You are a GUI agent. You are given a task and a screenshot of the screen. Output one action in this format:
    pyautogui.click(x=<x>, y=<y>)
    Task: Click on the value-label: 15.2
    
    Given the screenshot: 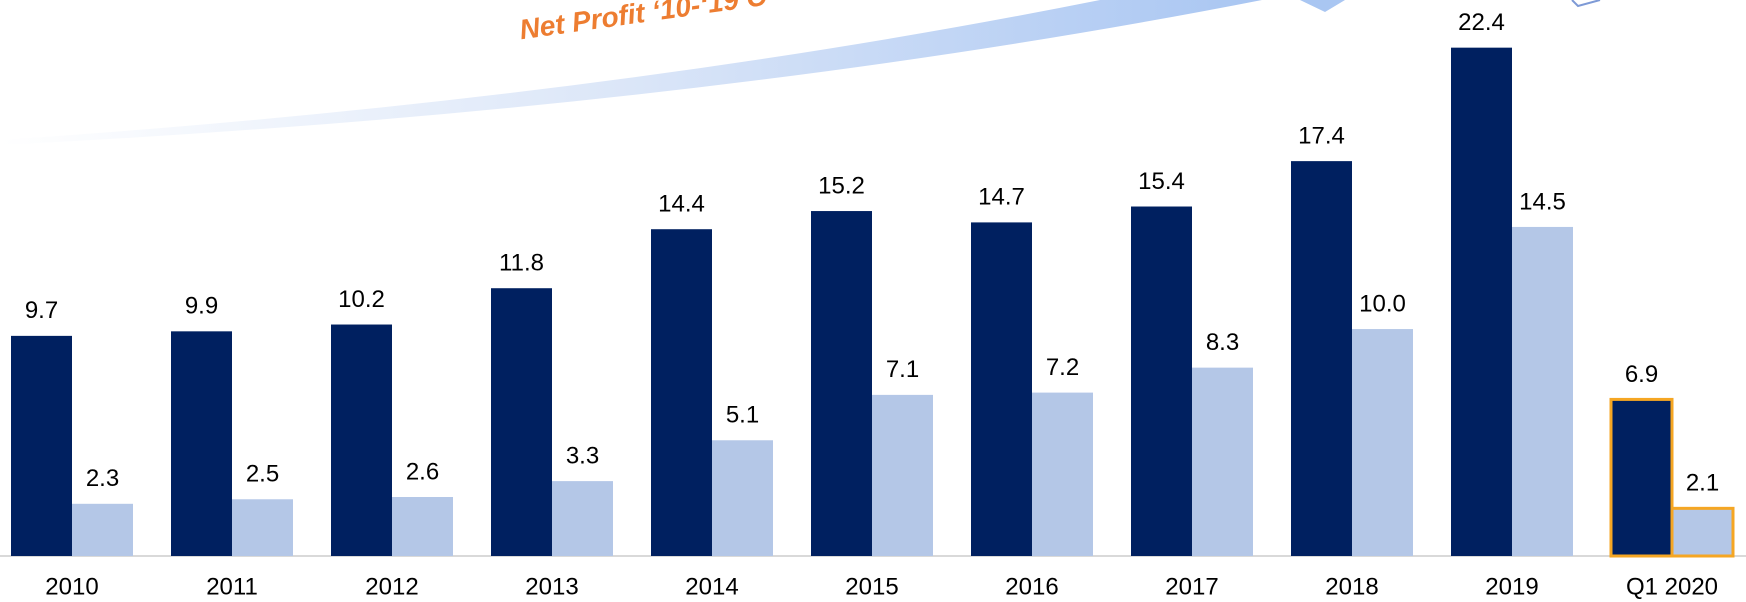 What is the action you would take?
    pyautogui.click(x=841, y=185)
    